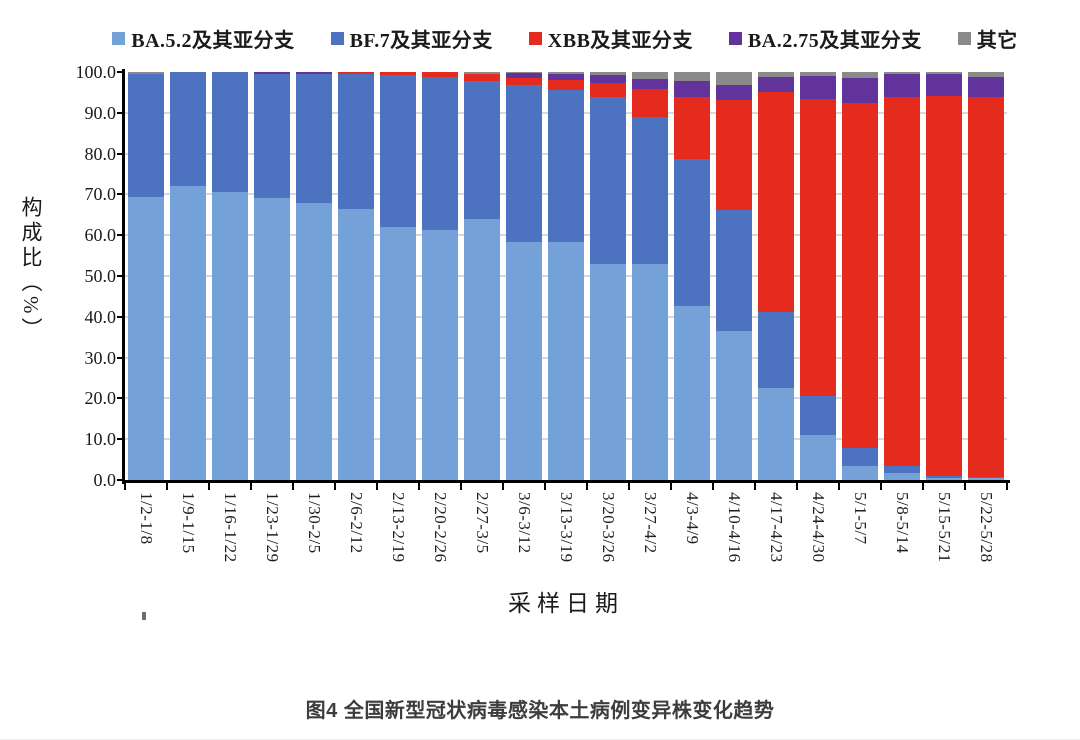 The height and width of the screenshot is (740, 1080). What do you see at coordinates (734, 527) in the screenshot?
I see `x-tick-label: 4/10-4/16` at bounding box center [734, 527].